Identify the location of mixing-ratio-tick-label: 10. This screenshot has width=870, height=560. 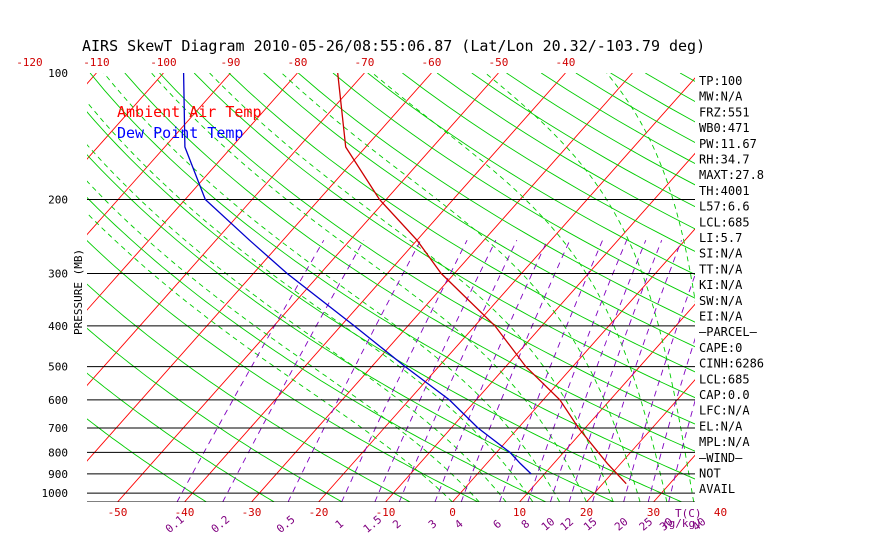
(548, 524).